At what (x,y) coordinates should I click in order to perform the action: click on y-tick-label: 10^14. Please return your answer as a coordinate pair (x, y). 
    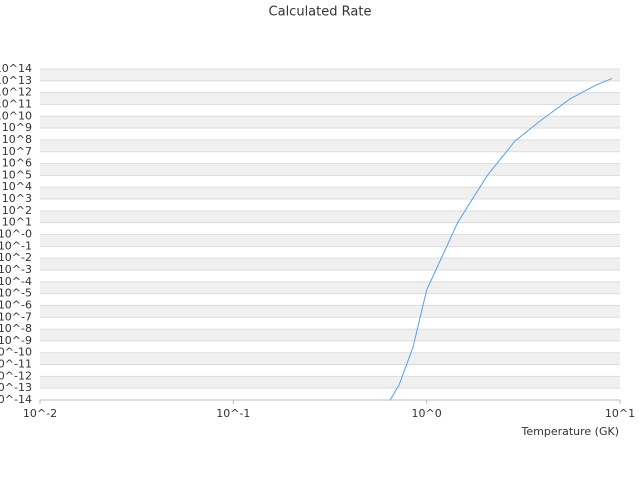
    Looking at the image, I should click on (16, 68).